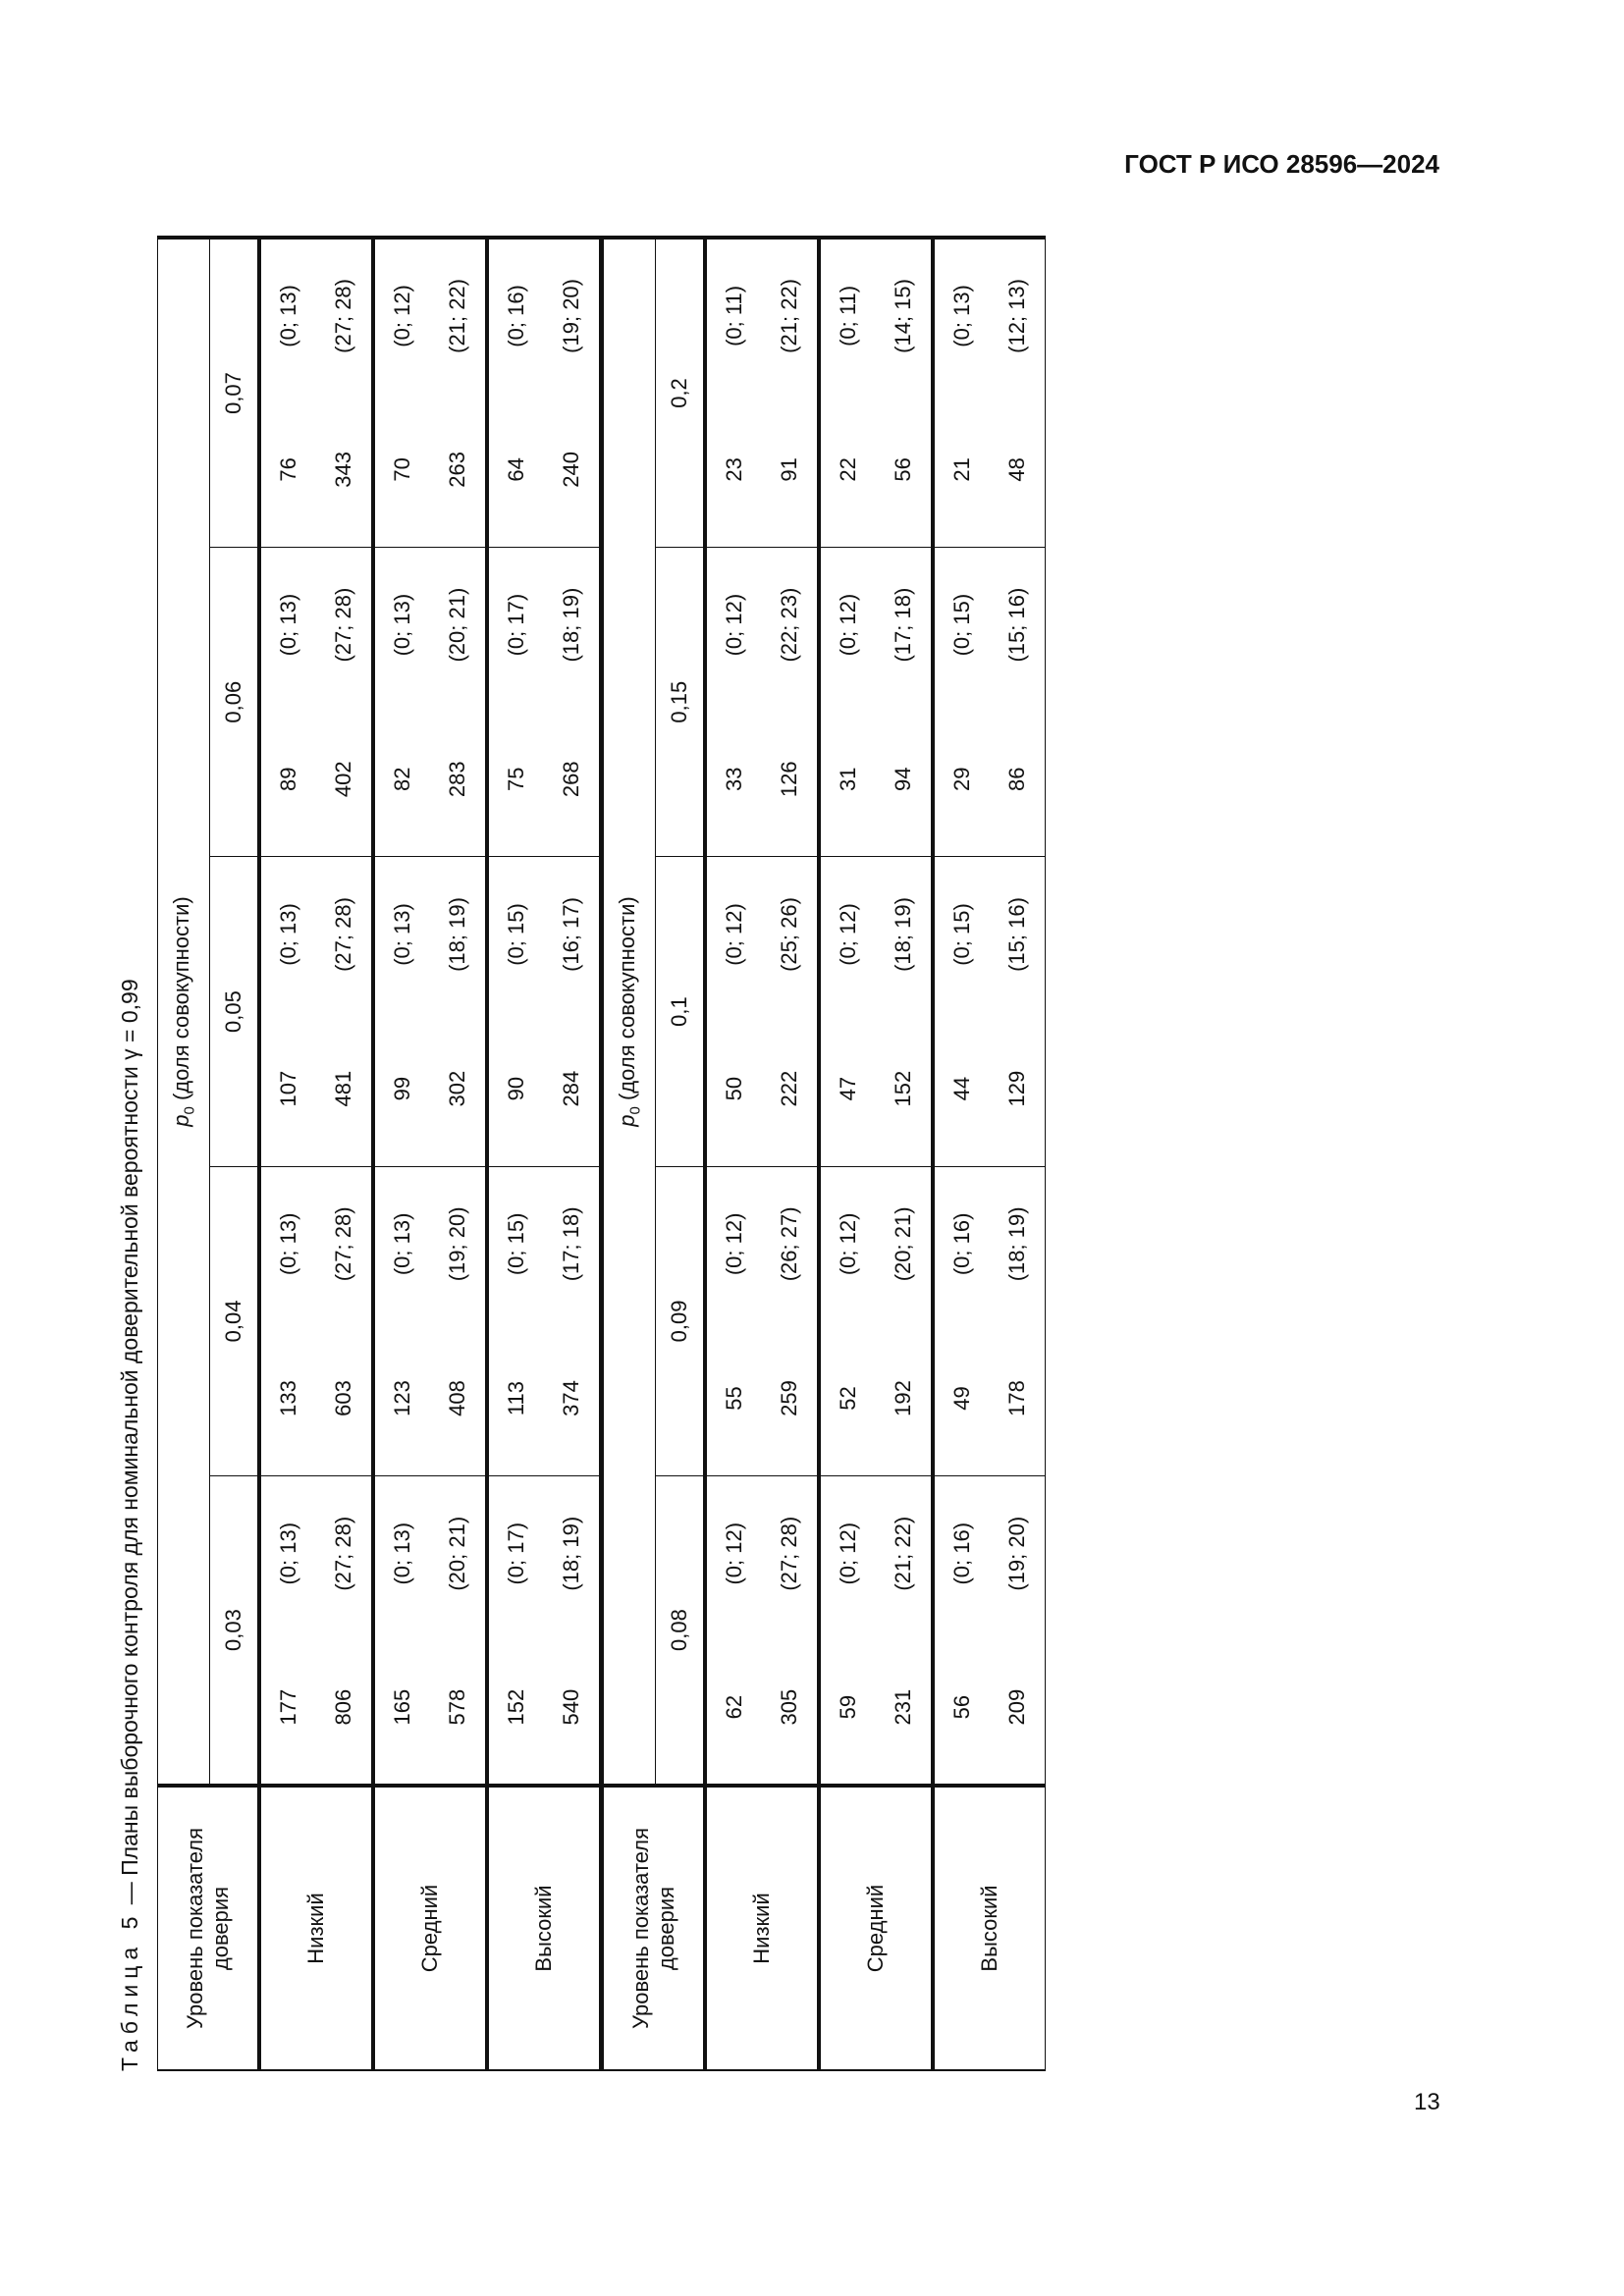 The width and height of the screenshot is (1624, 2296). Describe the element at coordinates (904, 470) in the screenshot. I see `sample-size-cell: 56` at that location.